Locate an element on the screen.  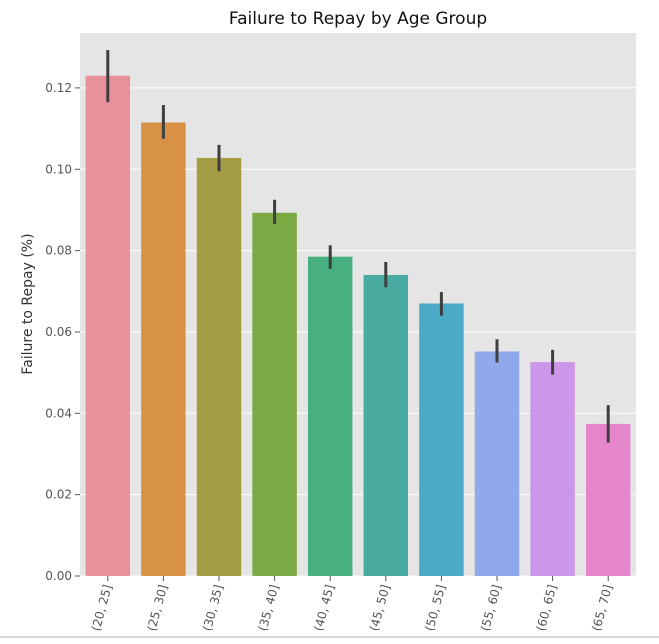
bottom-divider is located at coordinates (329, 637).